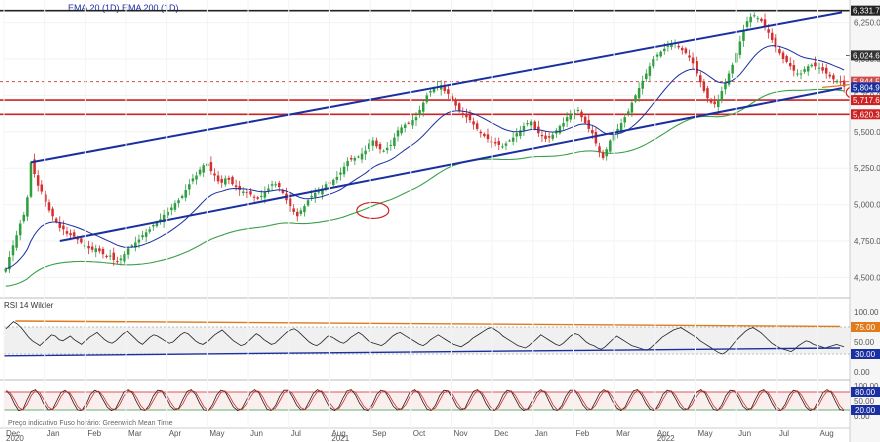 The width and height of the screenshot is (880, 442). Describe the element at coordinates (865, 401) in the screenshot. I see `stoch-axis: 100.00 50.00 0.00 80.00 20.00` at that location.